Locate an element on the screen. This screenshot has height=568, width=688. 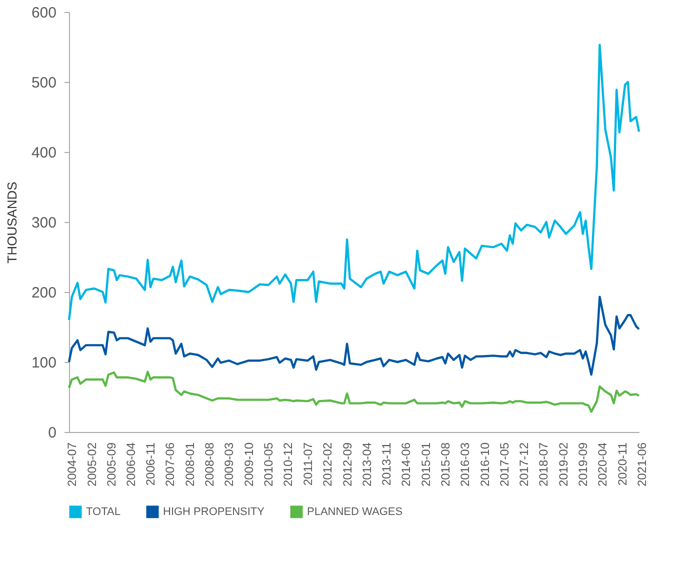
x-tick-label: 2014-06 is located at coordinates (406, 464).